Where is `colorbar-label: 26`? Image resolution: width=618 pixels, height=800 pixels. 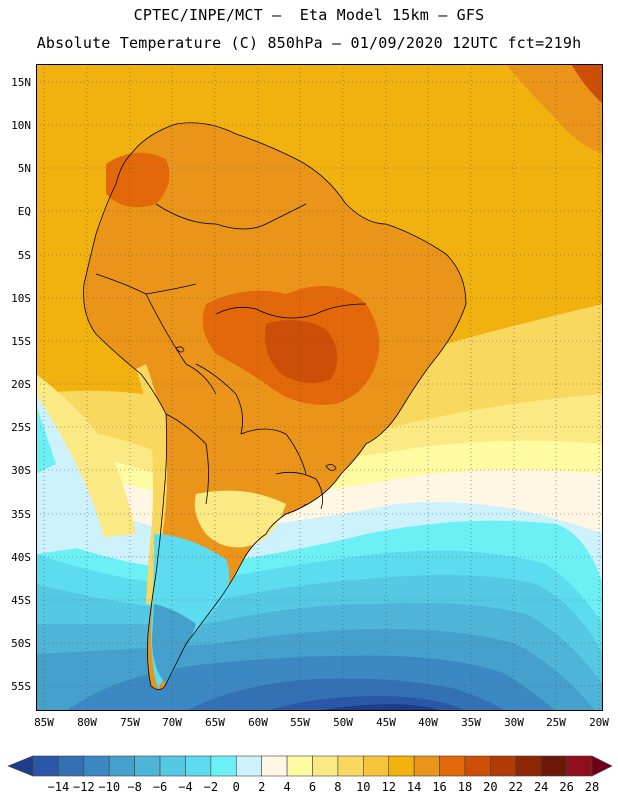 colorbar-label: 26 is located at coordinates (566, 787).